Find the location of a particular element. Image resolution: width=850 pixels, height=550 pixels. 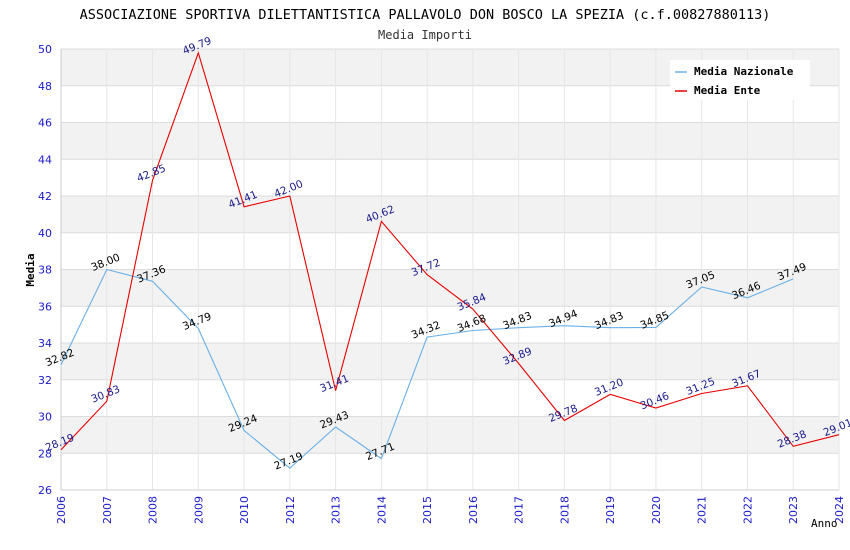

legend: Media Nazionale Media Ente is located at coordinates (740, 80).